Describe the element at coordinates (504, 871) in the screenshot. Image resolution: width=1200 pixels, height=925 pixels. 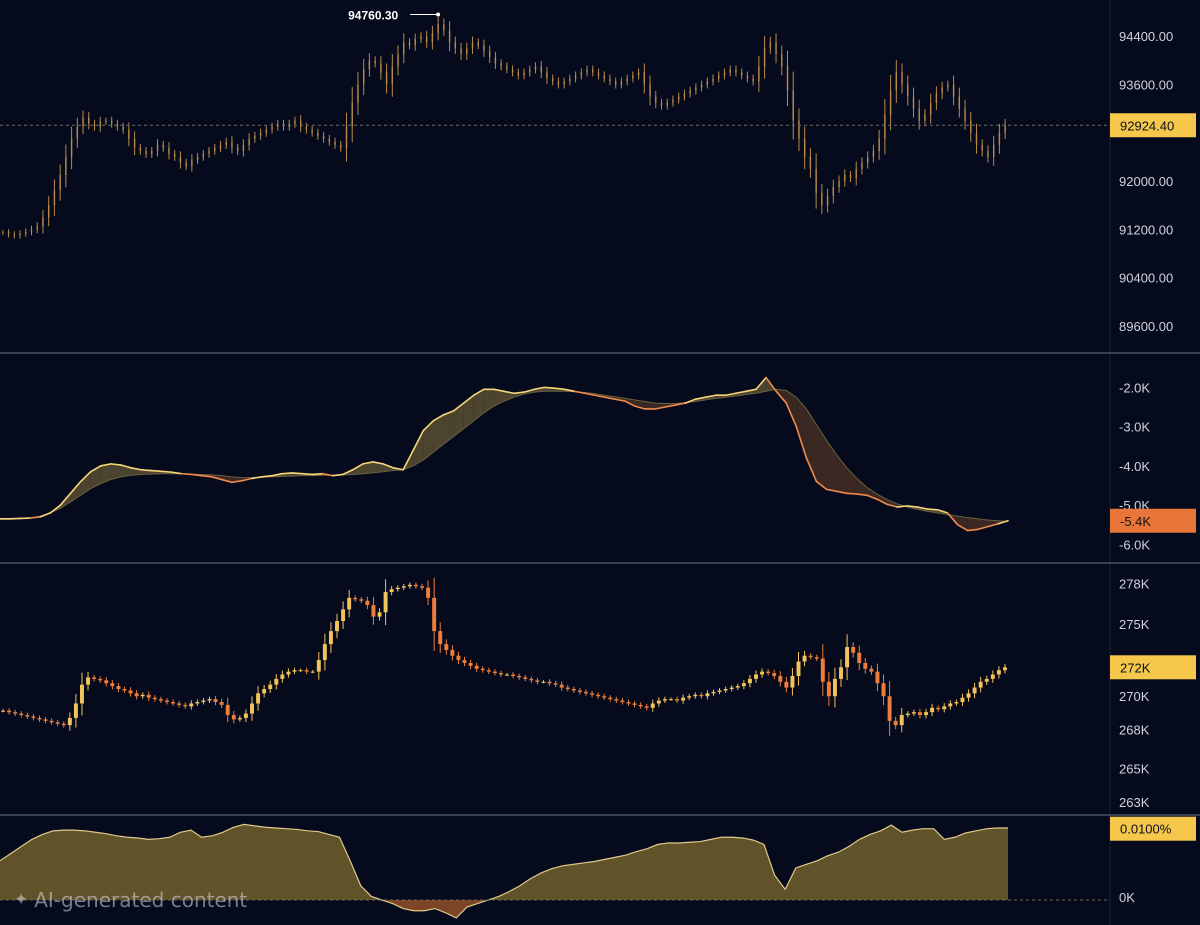
I see `funding-series` at that location.